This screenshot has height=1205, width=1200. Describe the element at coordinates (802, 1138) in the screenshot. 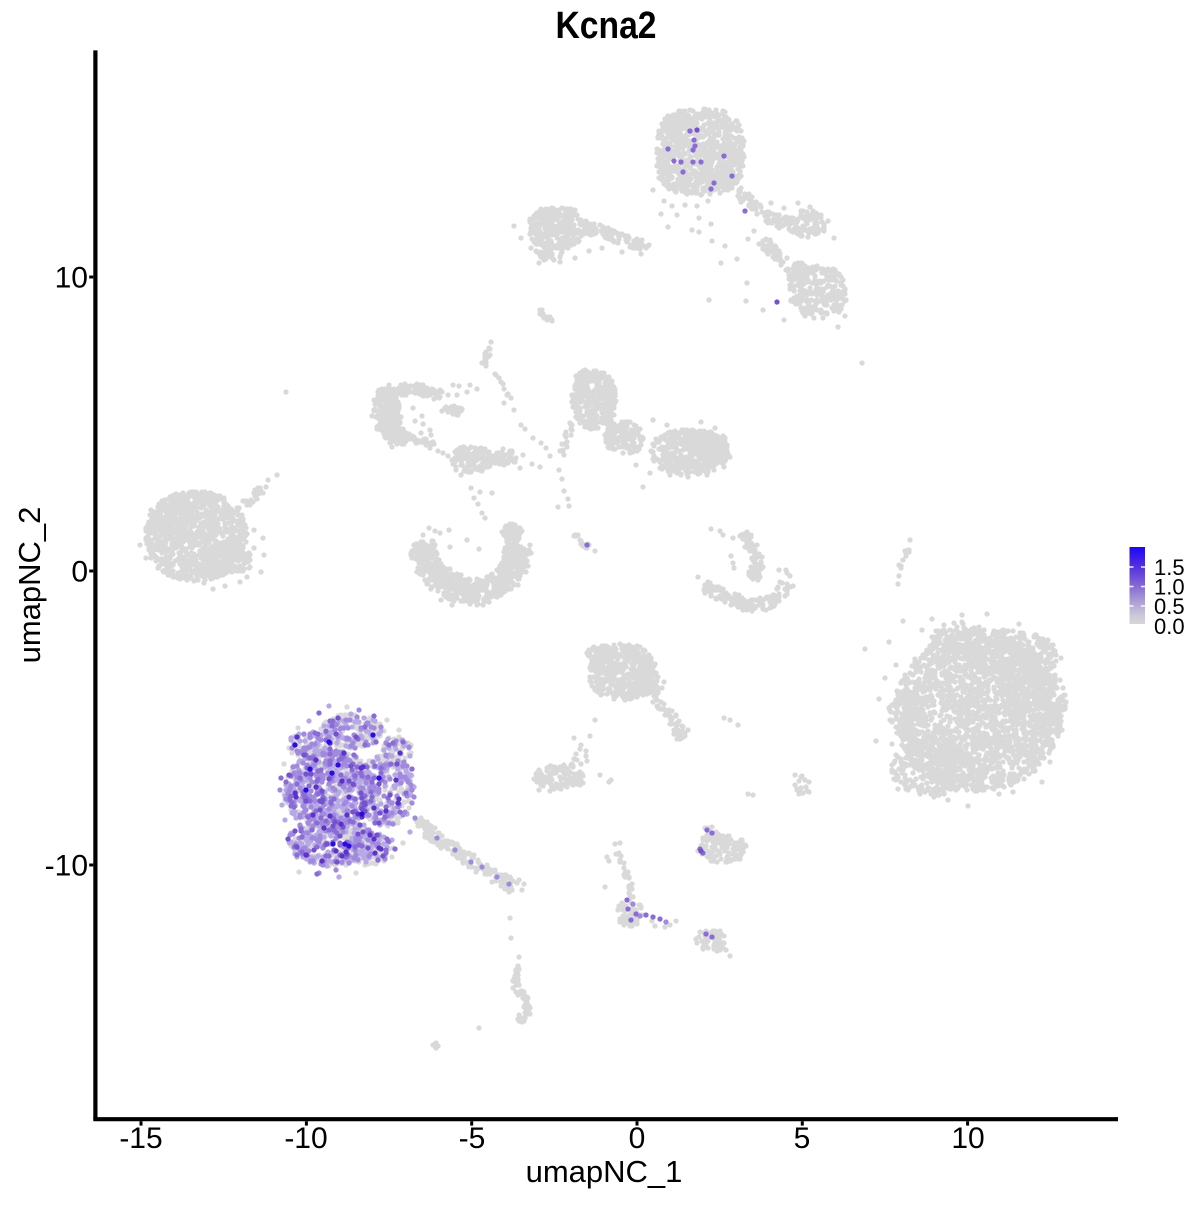

I see `svg-text: 5` at that location.